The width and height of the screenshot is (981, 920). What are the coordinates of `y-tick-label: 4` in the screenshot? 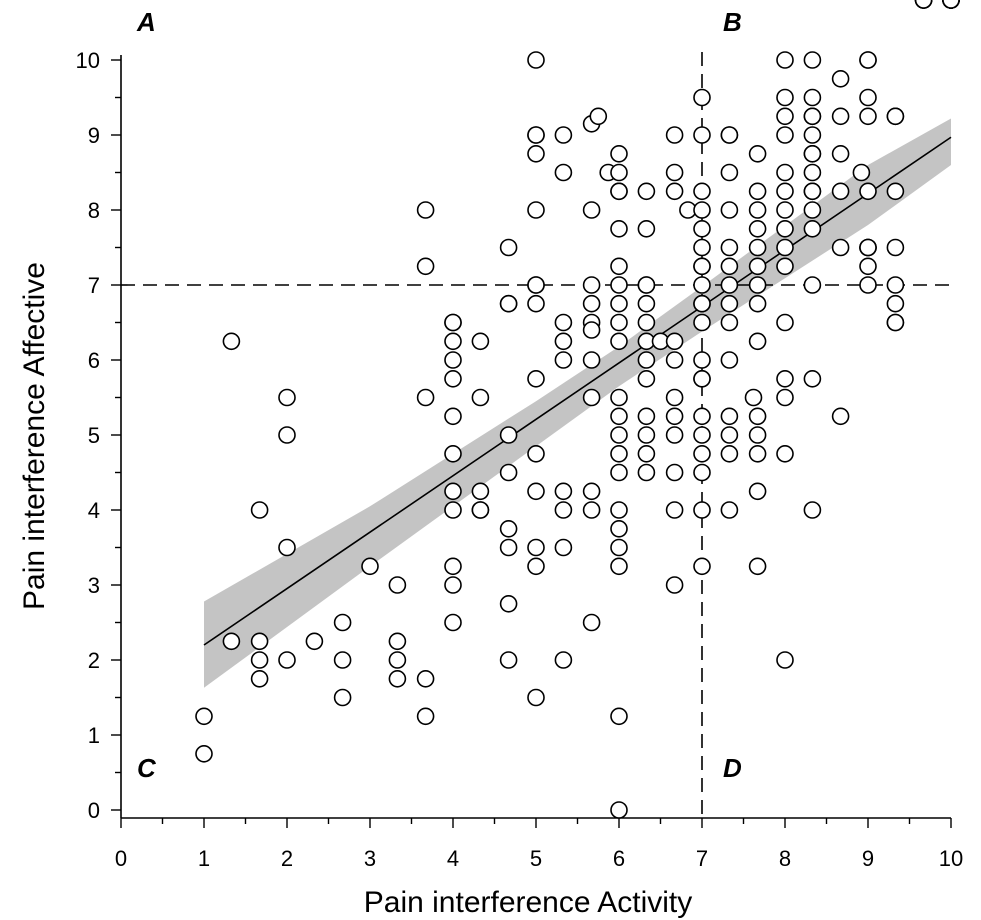 It's located at (94, 510).